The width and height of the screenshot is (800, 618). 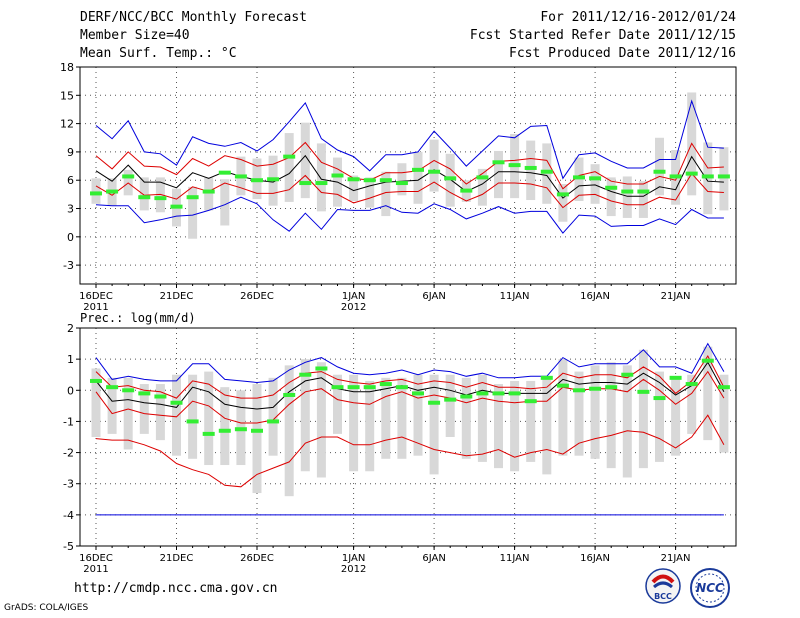 What do you see at coordinates (257, 558) in the screenshot?
I see `panel-2-xtick-label: 26DEC` at bounding box center [257, 558].